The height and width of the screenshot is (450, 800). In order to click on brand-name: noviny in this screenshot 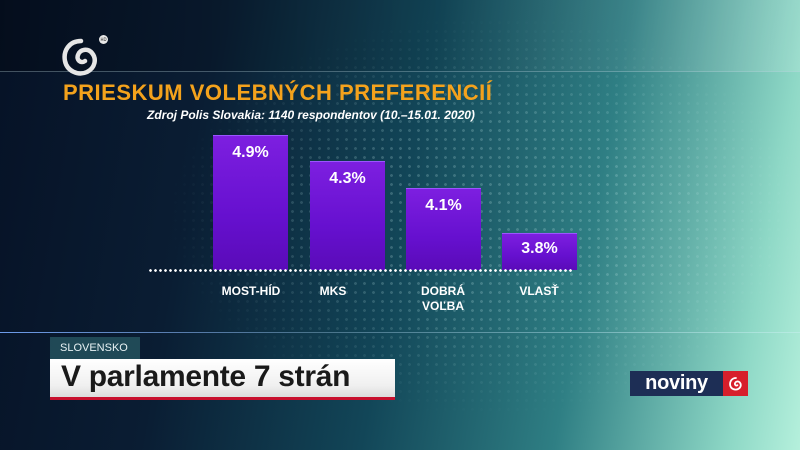, I will do `click(676, 383)`.